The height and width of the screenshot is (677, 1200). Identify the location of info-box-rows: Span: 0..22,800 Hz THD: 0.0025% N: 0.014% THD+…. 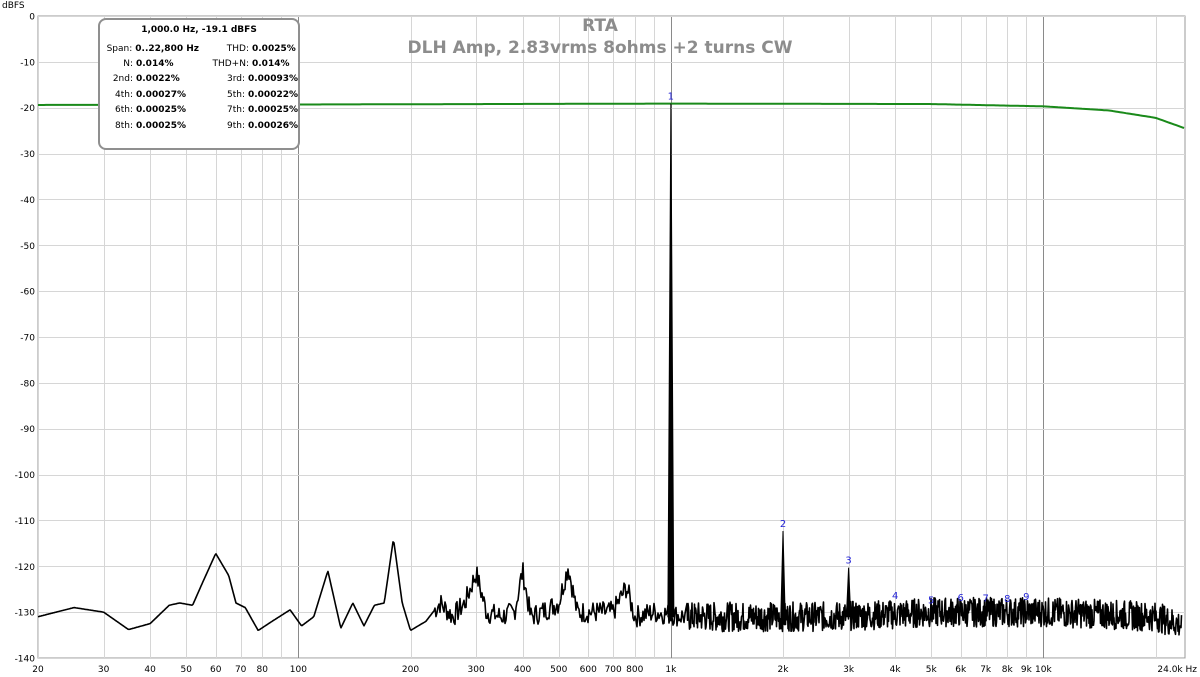
(199, 87).